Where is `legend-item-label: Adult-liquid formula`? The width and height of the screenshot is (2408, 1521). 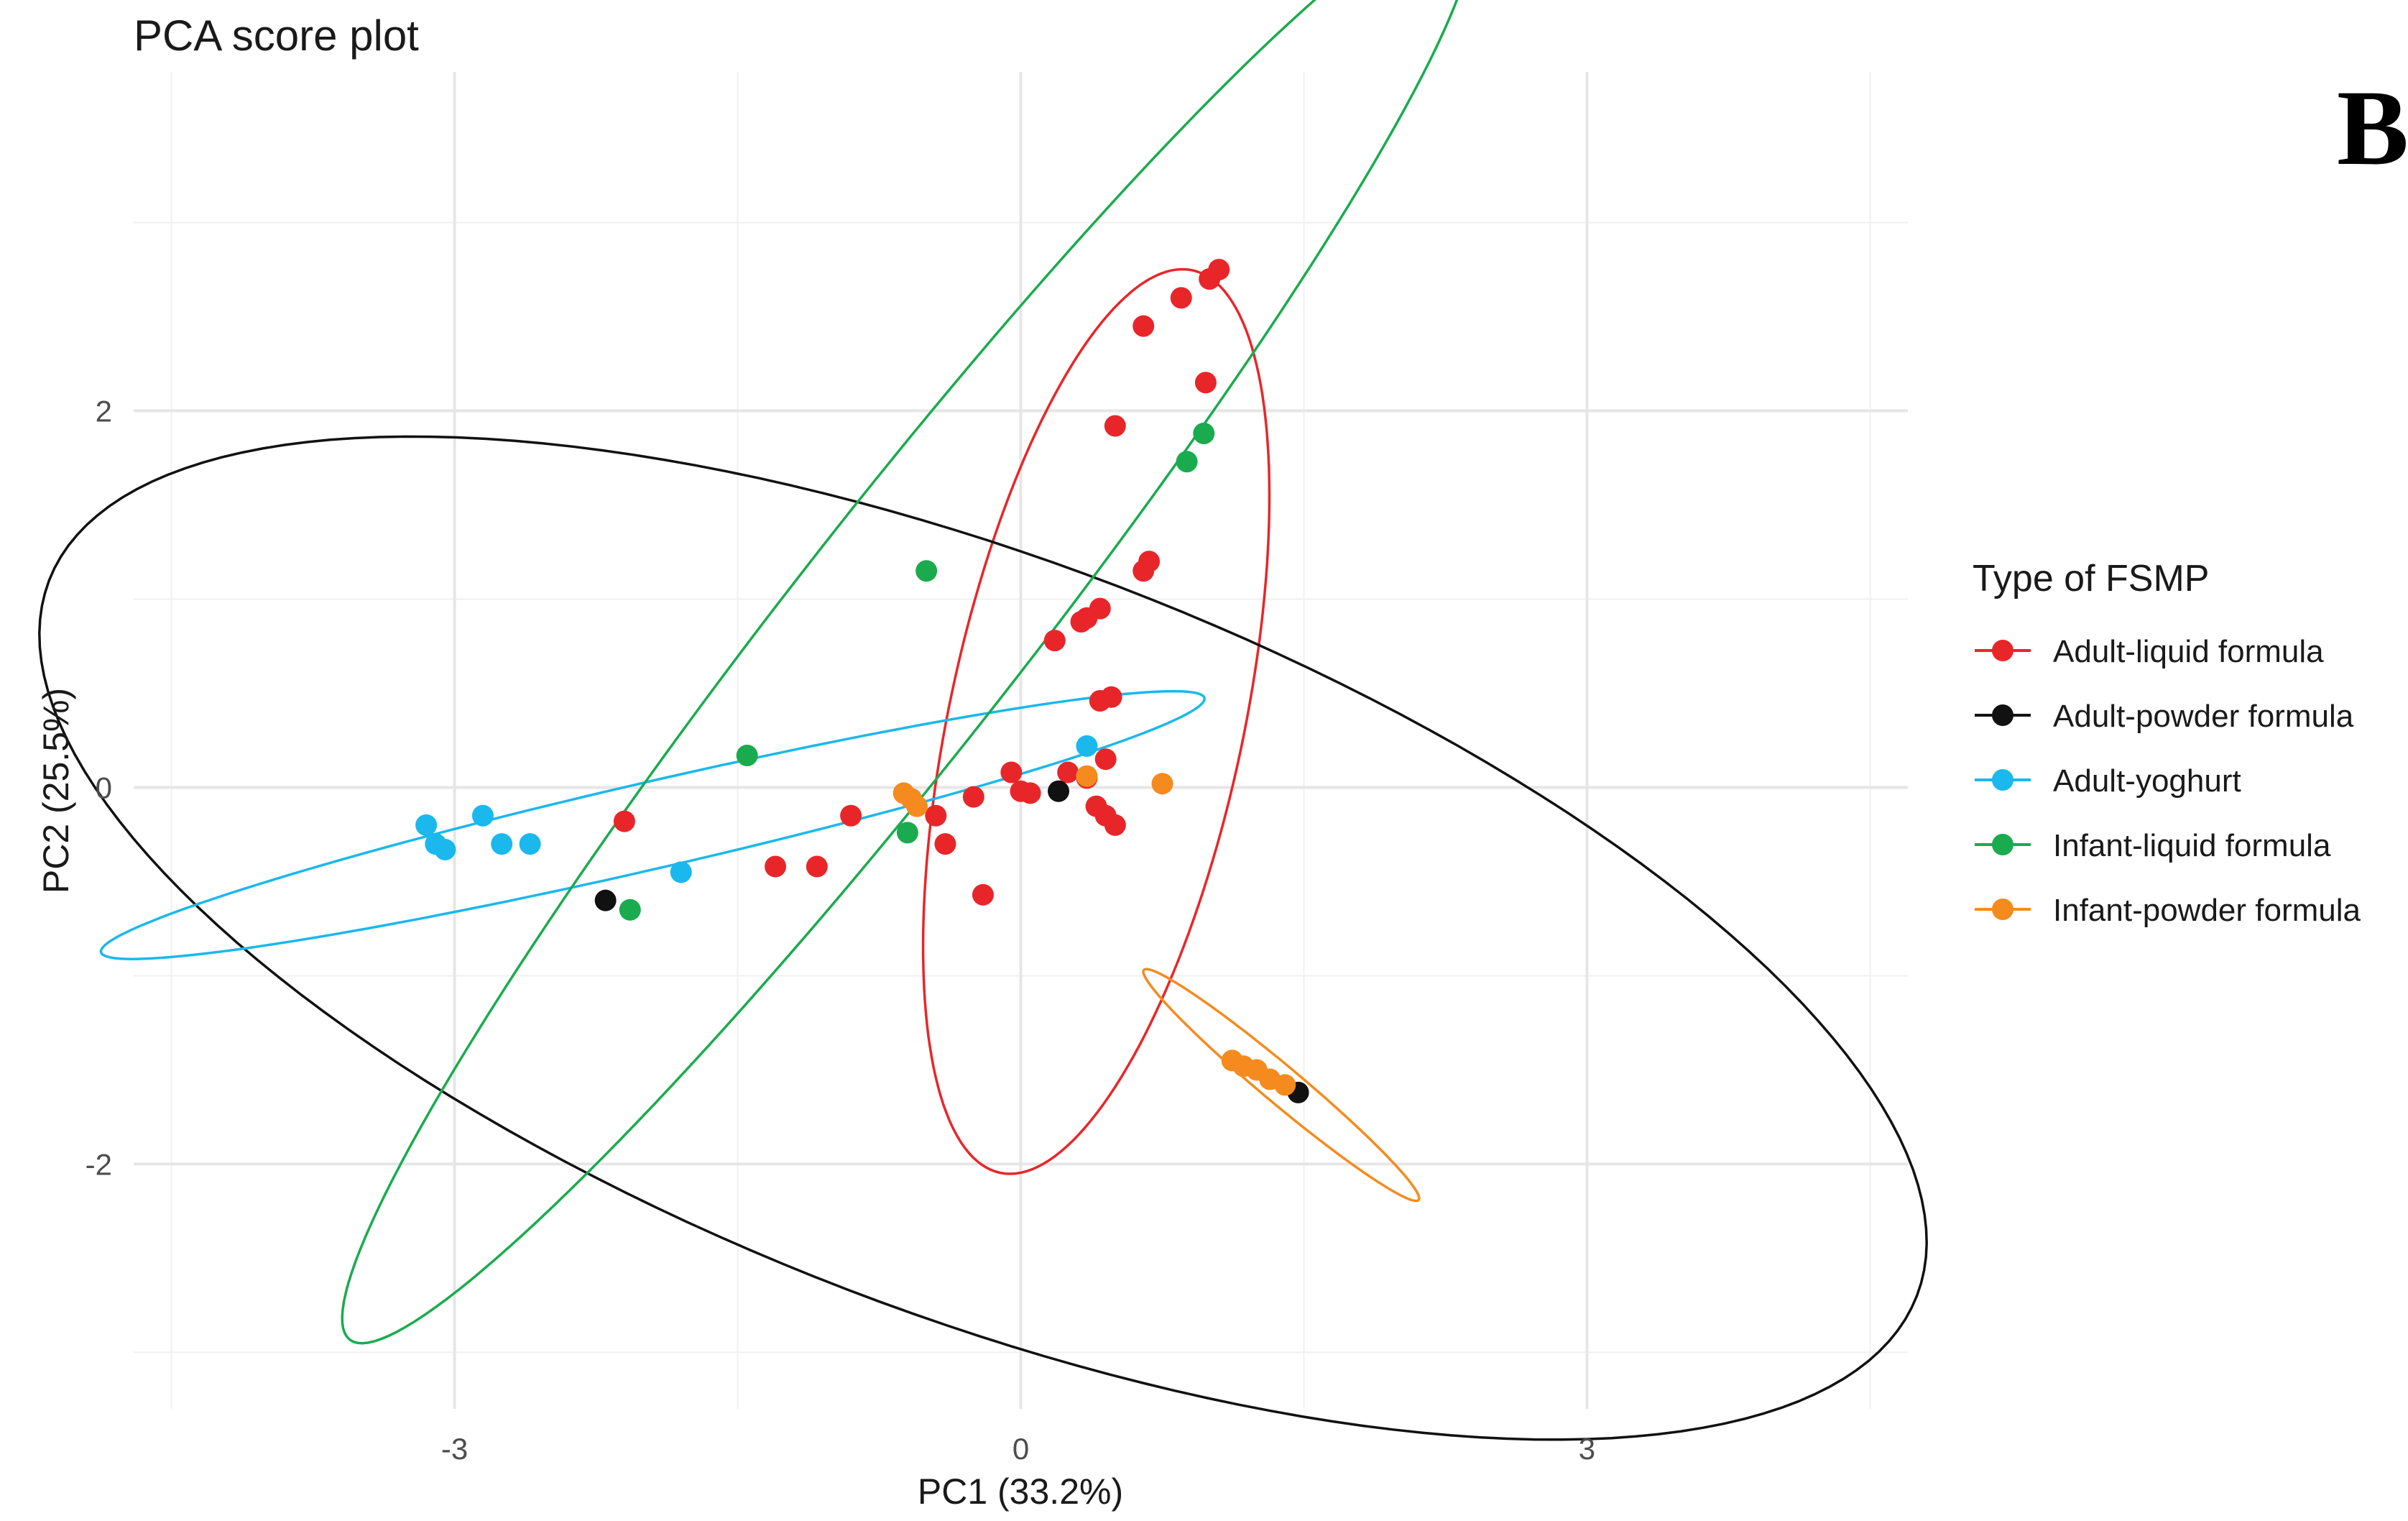
legend-item-label: Adult-liquid formula is located at coordinates (2188, 651).